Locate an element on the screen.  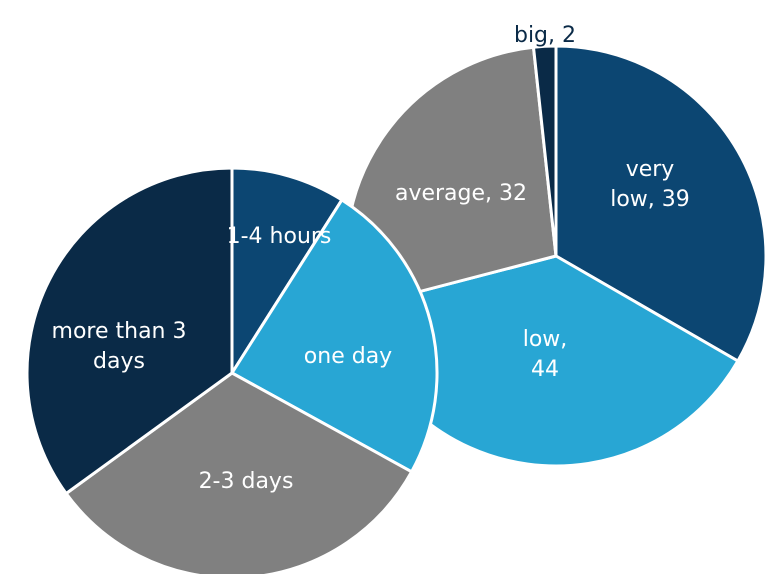
data-label-low: low, 44 is located at coordinates (545, 354).